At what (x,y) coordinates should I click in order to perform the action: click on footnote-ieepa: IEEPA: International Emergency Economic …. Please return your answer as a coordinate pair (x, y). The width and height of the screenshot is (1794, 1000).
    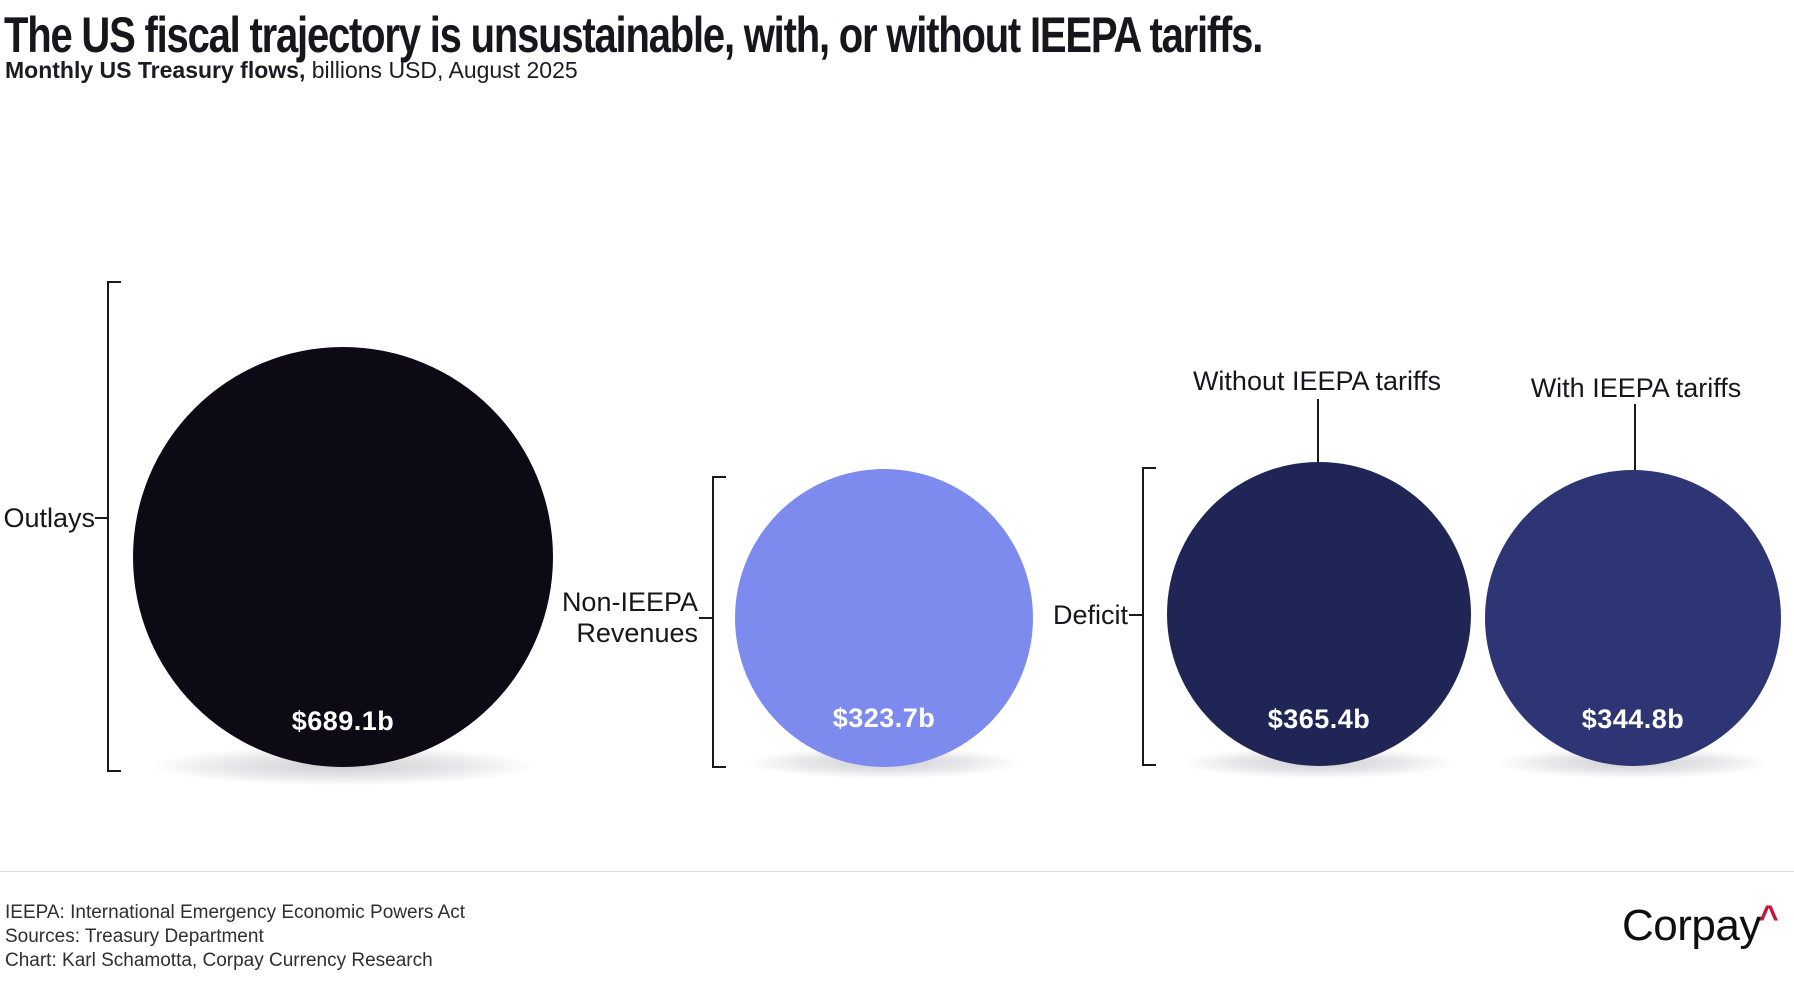
    Looking at the image, I should click on (235, 912).